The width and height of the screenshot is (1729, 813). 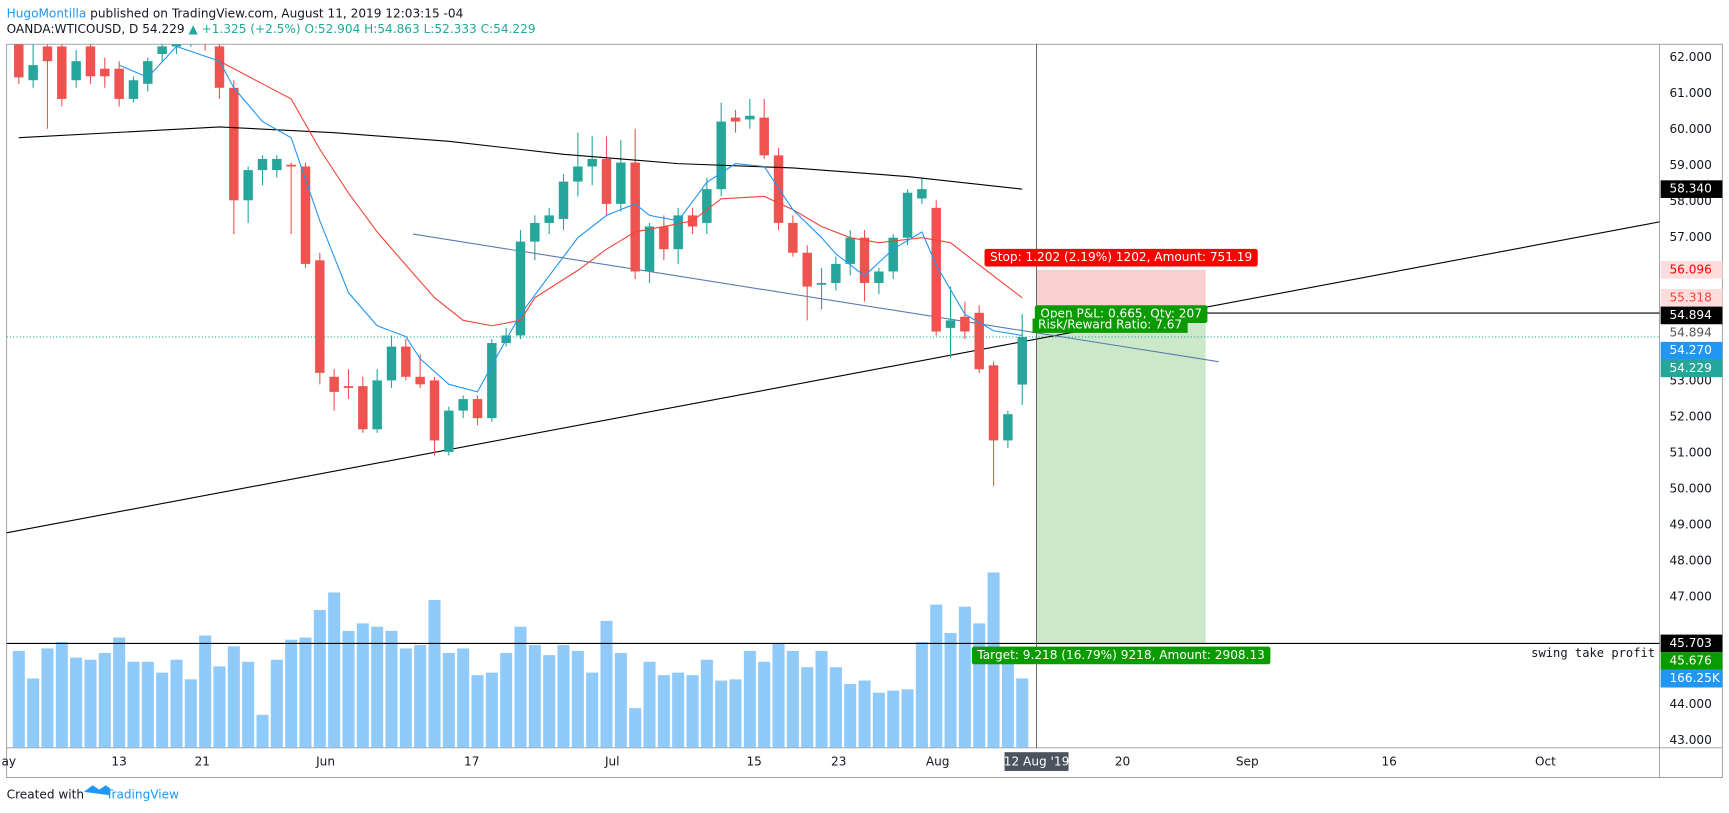 What do you see at coordinates (450, 28) in the screenshot?
I see `ohlc: L:52.333` at bounding box center [450, 28].